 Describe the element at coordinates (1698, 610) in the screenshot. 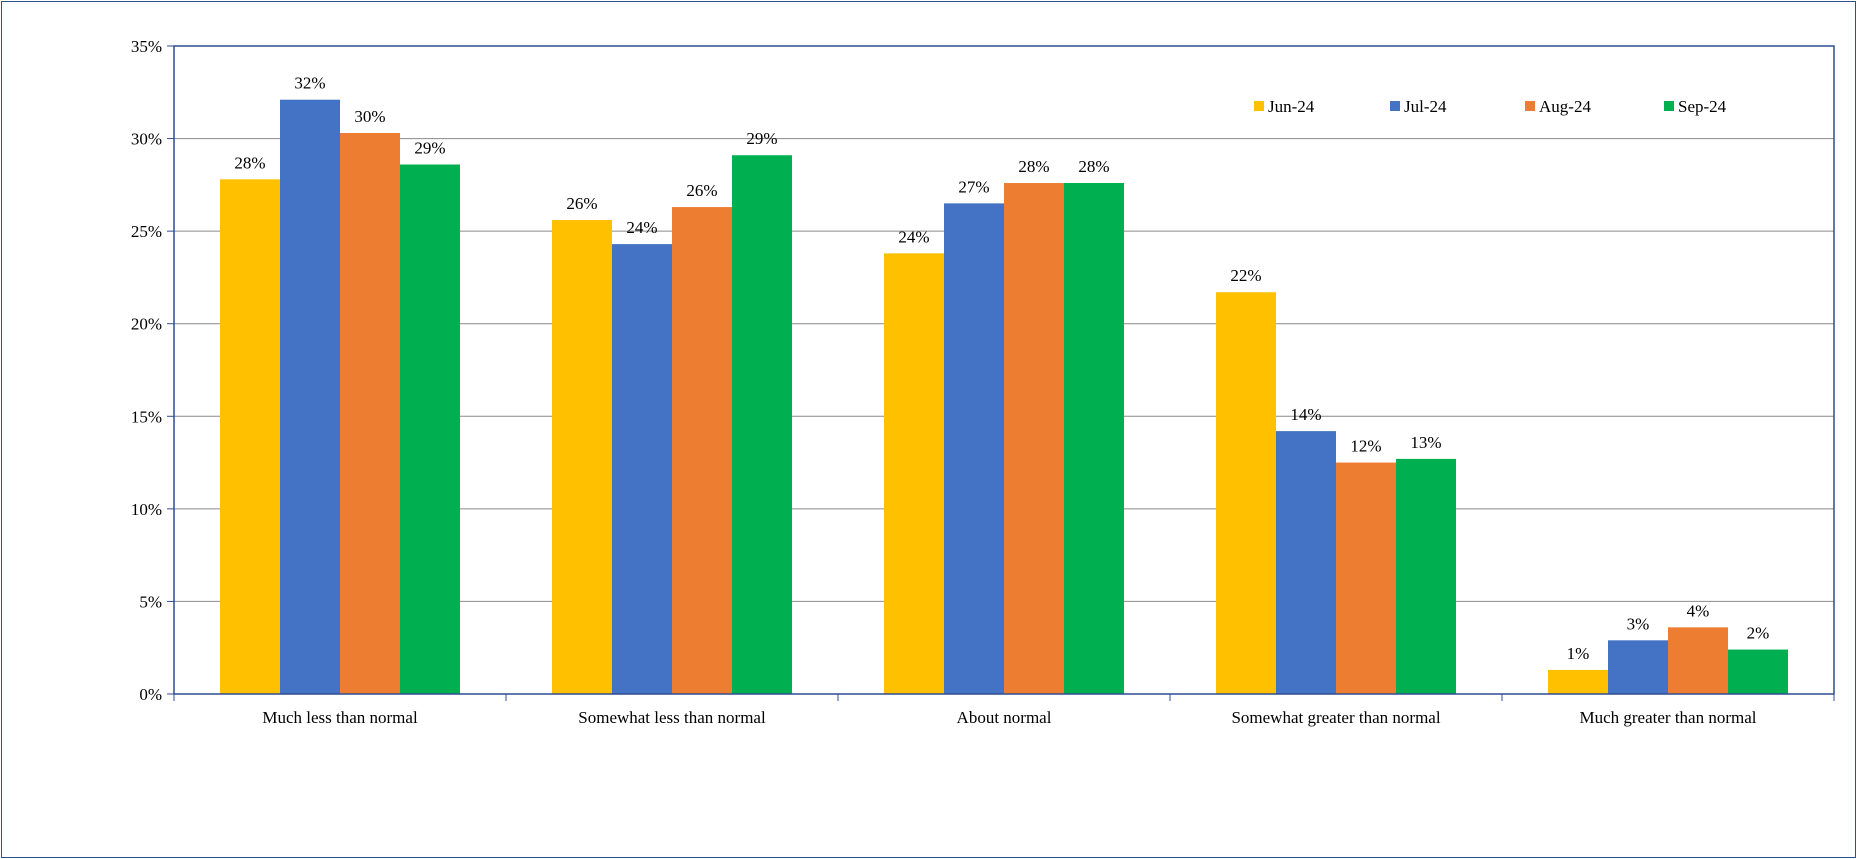

I see `data-label: 4%` at that location.